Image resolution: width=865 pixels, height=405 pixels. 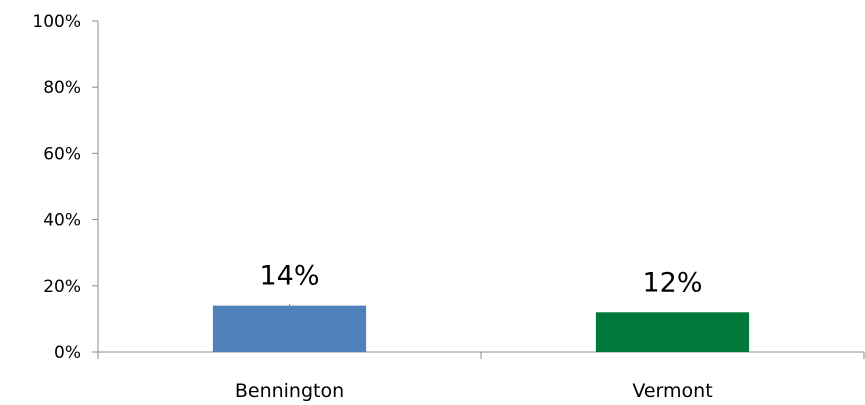 What do you see at coordinates (672, 391) in the screenshot?
I see `x-category-label: Vermont` at bounding box center [672, 391].